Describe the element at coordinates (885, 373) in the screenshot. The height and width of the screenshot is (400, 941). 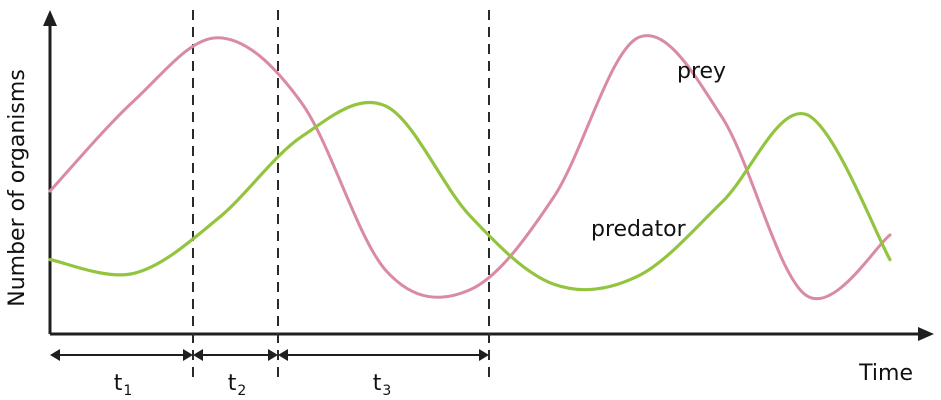
I see `x-axis-label: Time` at that location.